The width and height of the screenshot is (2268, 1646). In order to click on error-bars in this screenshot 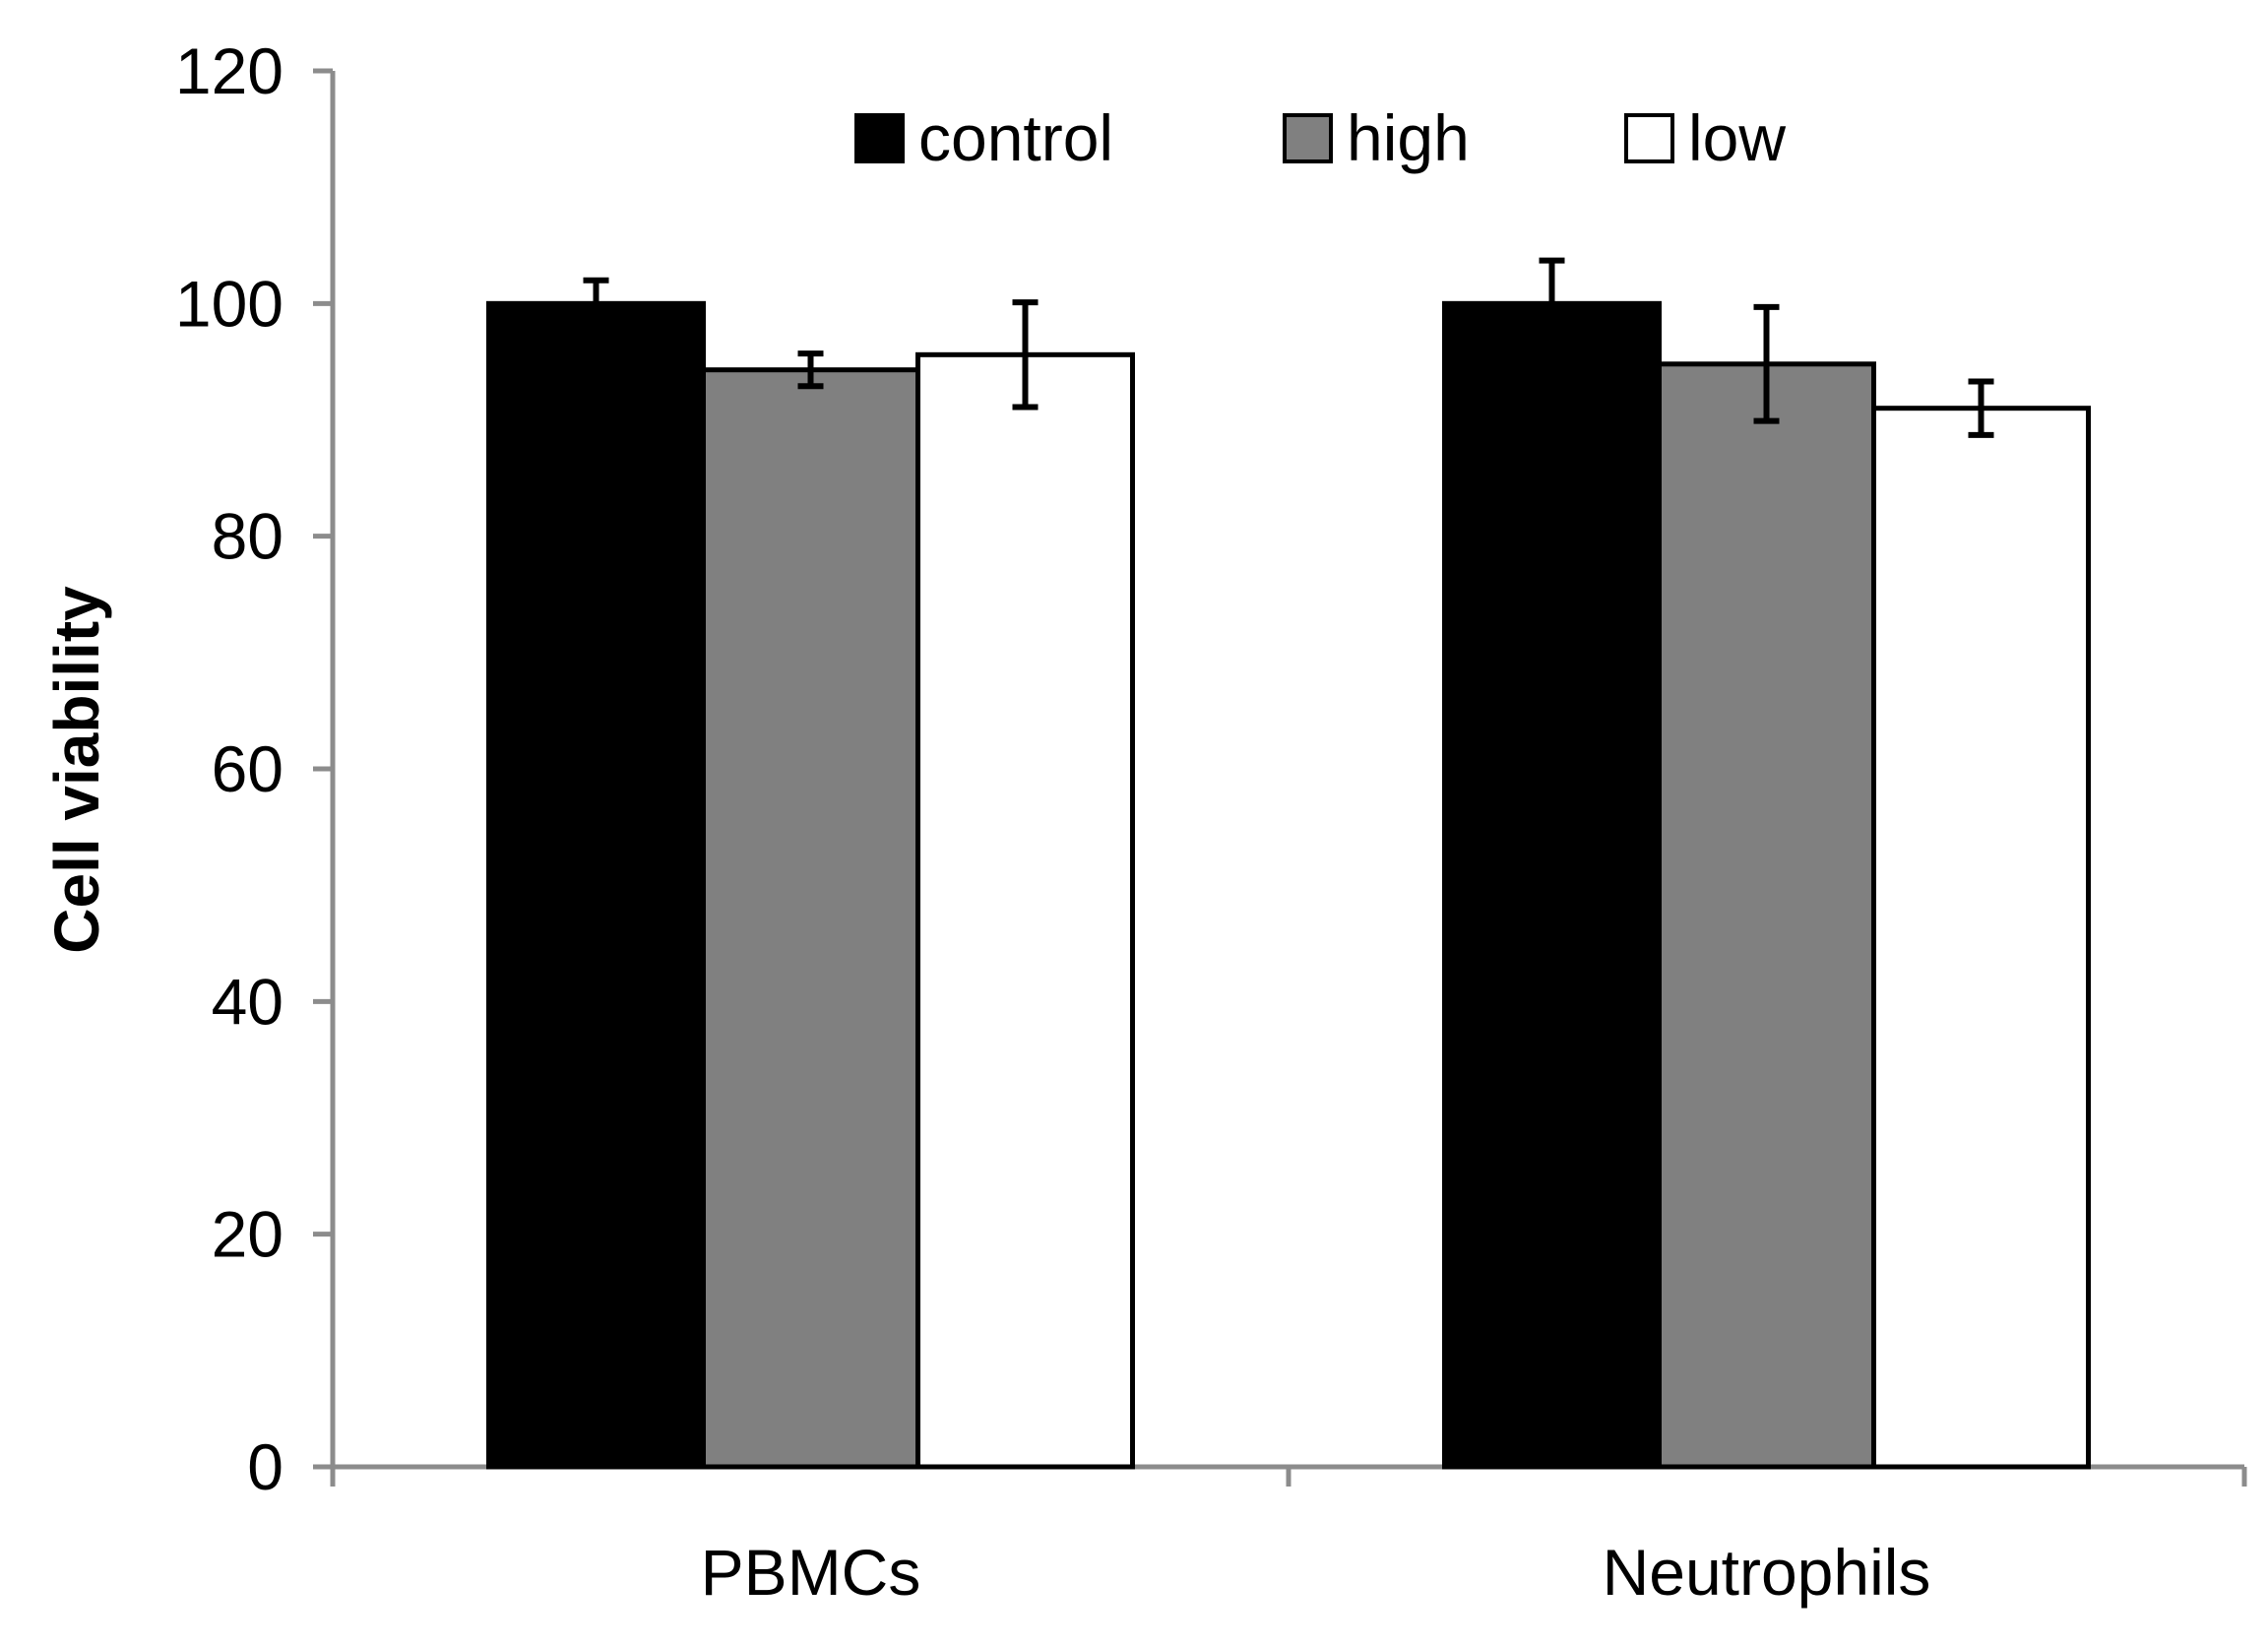, I will do `click(1288, 347)`.